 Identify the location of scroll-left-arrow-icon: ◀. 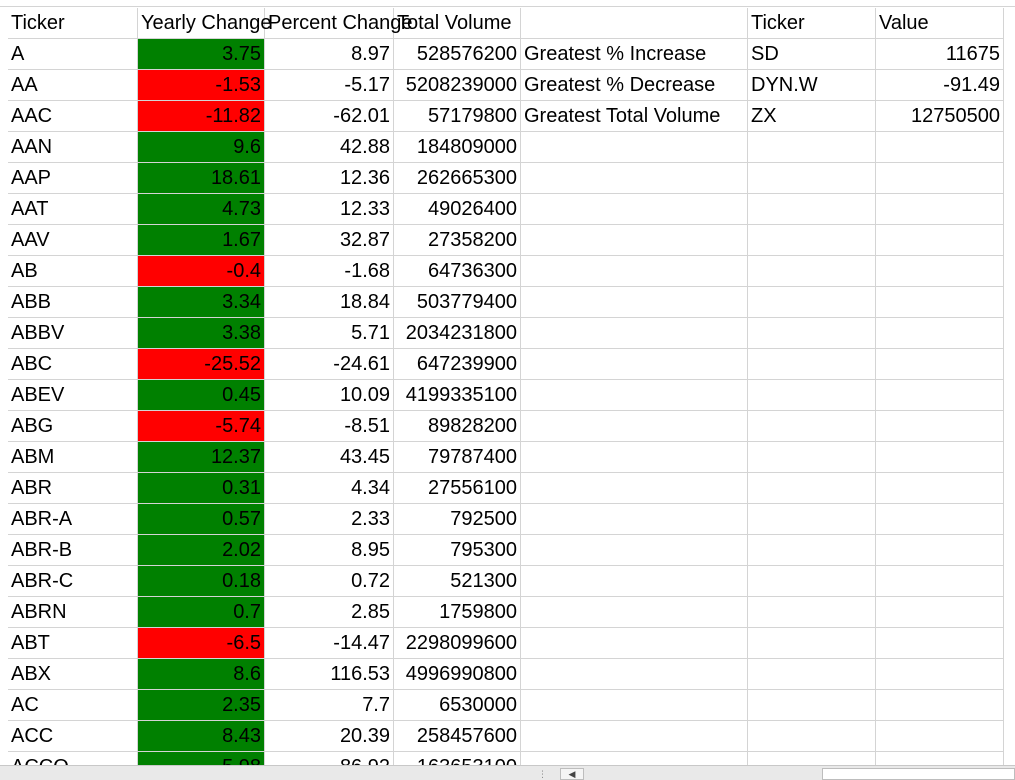
(572, 774).